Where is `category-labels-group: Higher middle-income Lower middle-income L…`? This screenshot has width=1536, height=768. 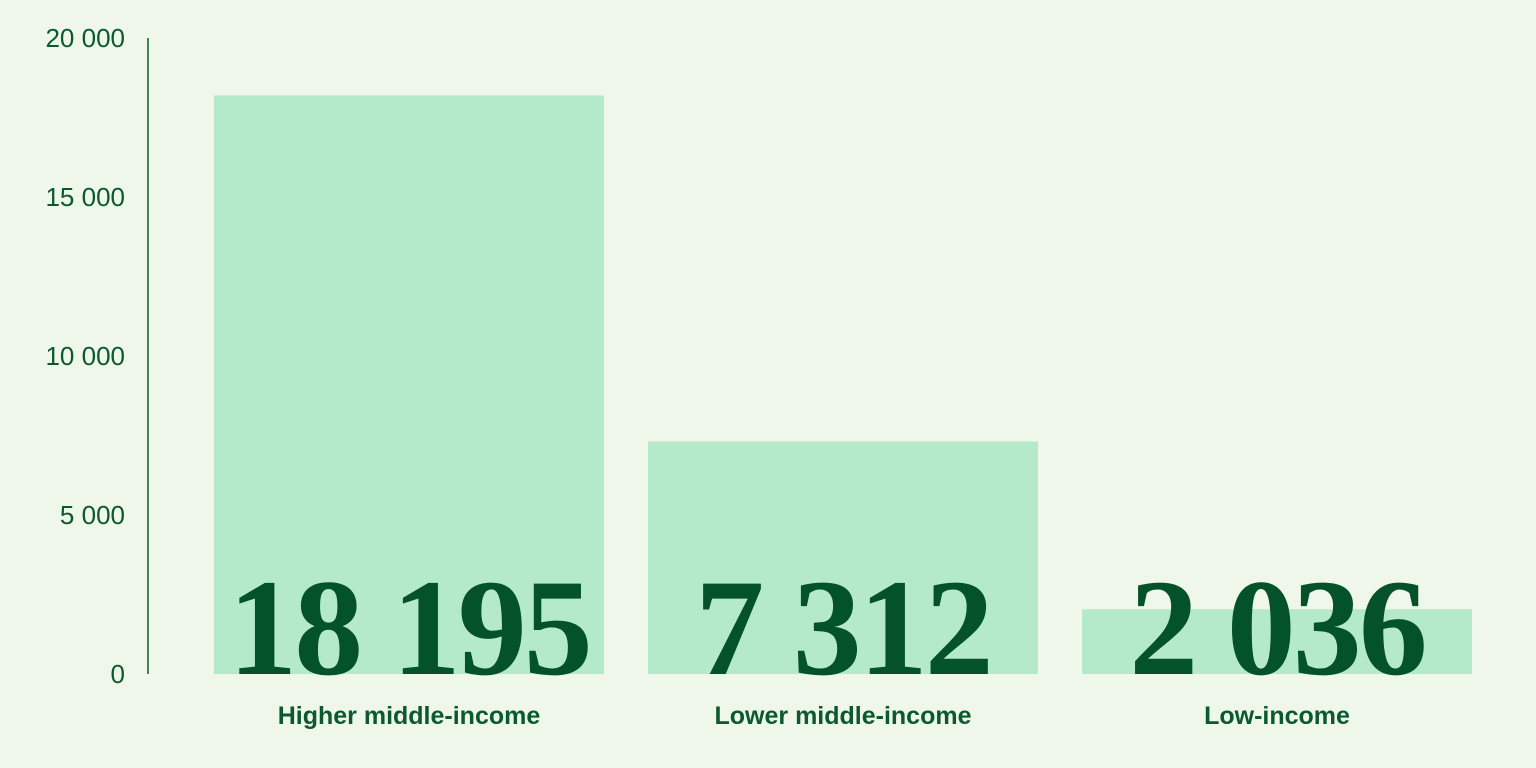
category-labels-group: Higher middle-income Lower middle-income L… is located at coordinates (814, 716).